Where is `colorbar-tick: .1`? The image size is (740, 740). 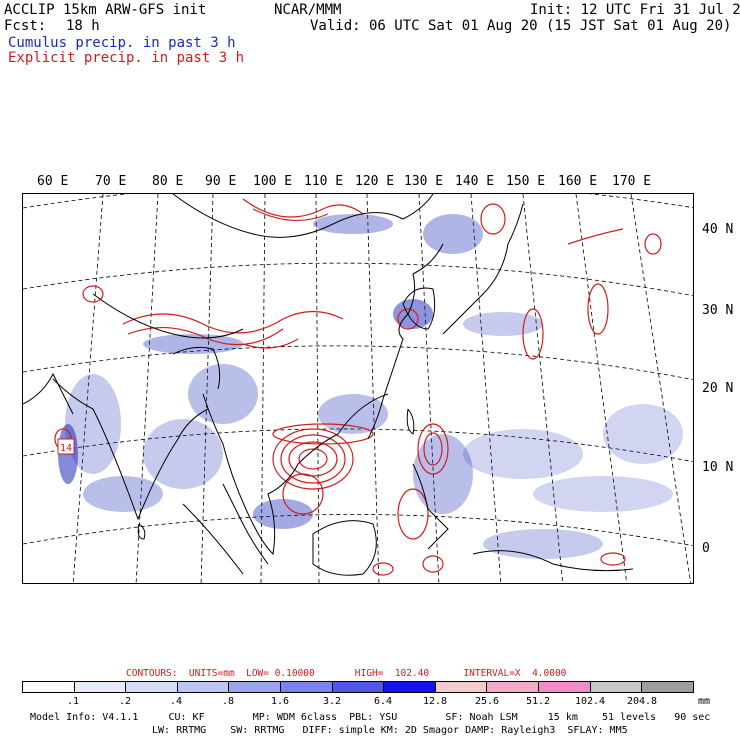
colorbar-tick: .1 is located at coordinates (73, 701).